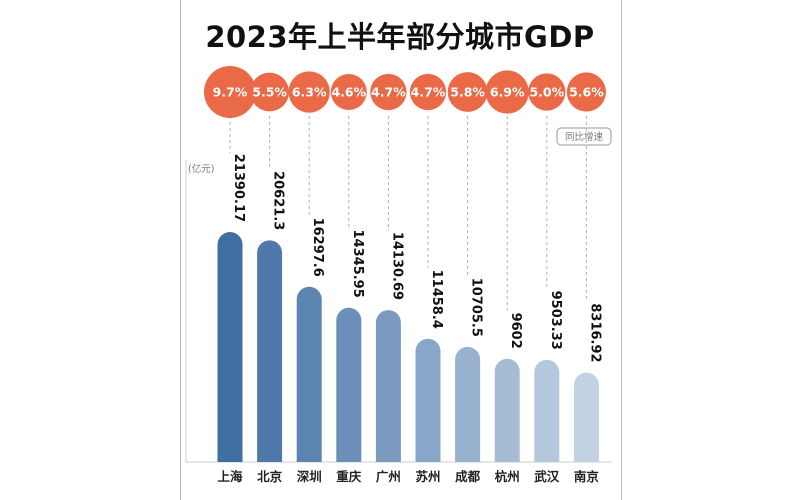  What do you see at coordinates (507, 410) in the screenshot?
I see `bar-杭州` at bounding box center [507, 410].